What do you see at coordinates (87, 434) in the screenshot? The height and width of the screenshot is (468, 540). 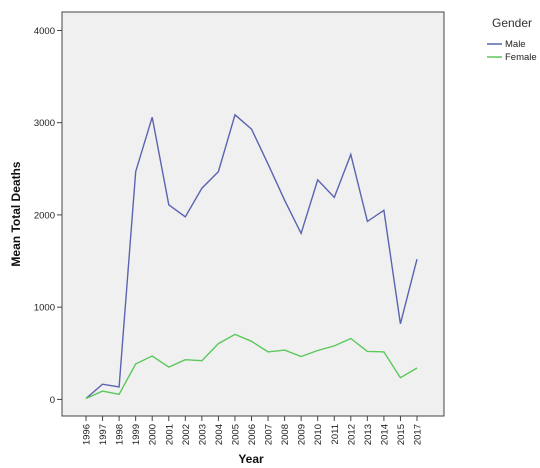 I see `x-tick-label: 1996` at bounding box center [87, 434].